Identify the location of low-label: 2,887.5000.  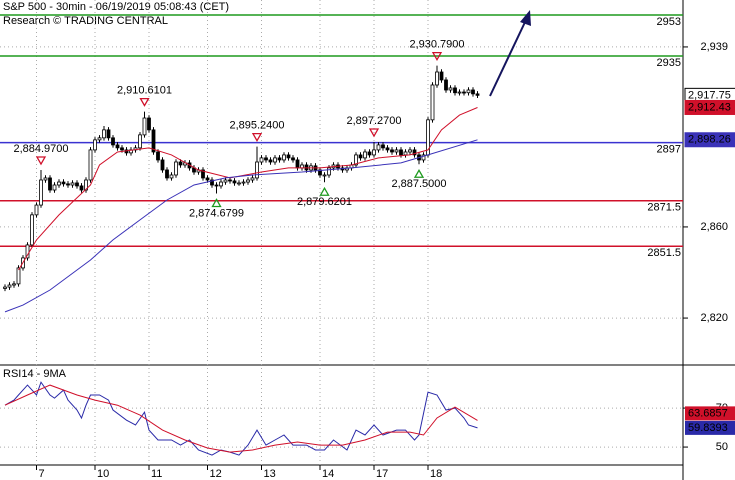
(418, 184).